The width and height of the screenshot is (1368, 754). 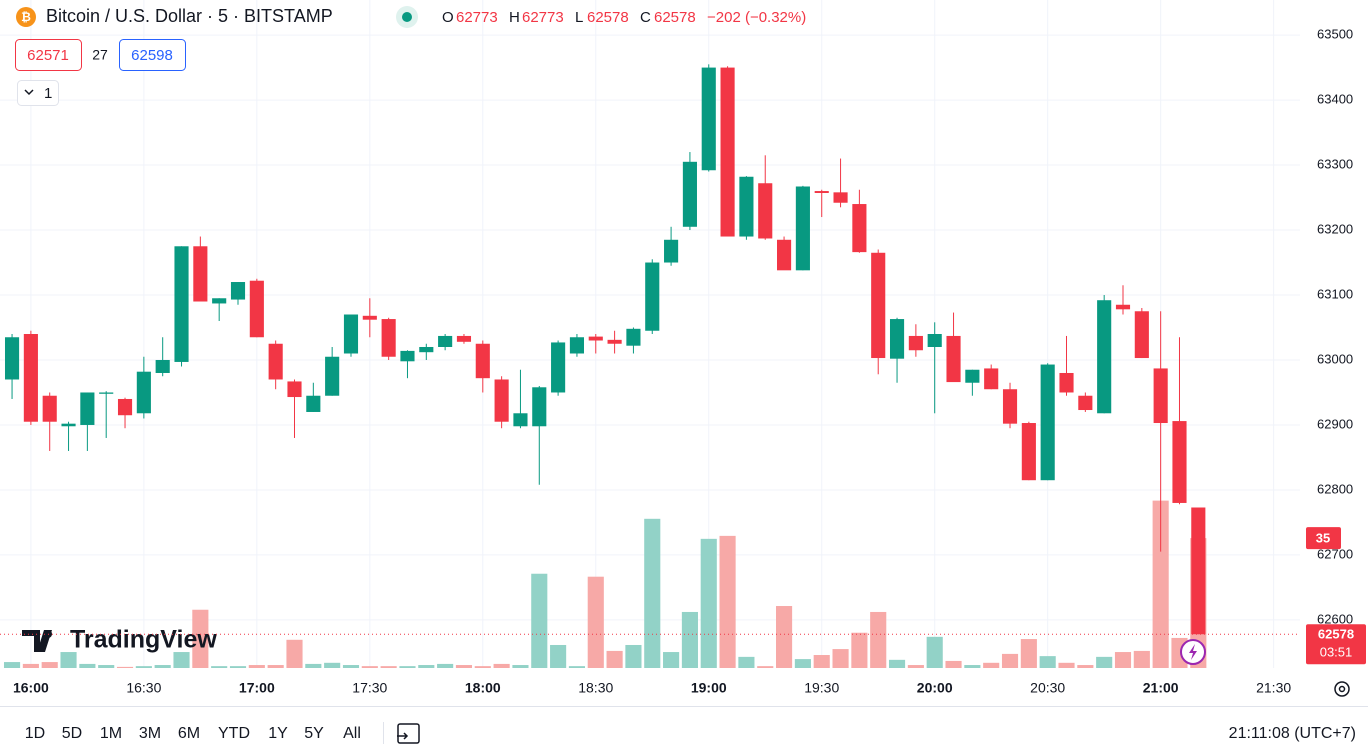 What do you see at coordinates (26, 17) in the screenshot?
I see `btc-icon` at bounding box center [26, 17].